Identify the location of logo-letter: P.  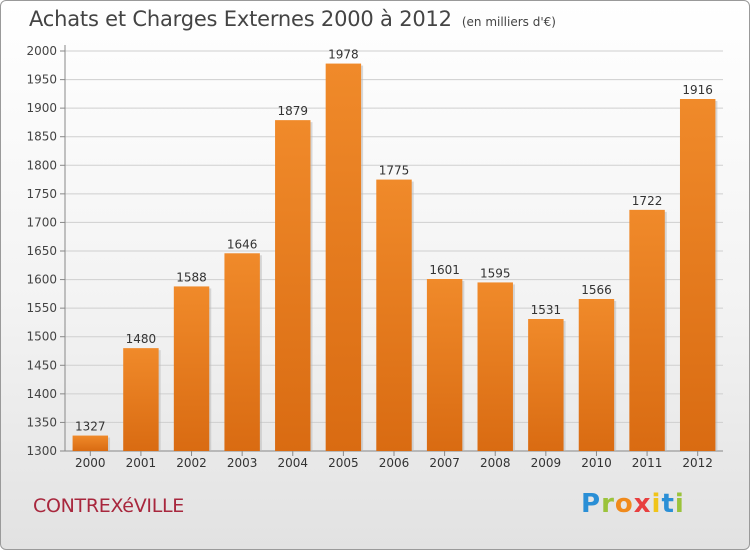
(591, 504).